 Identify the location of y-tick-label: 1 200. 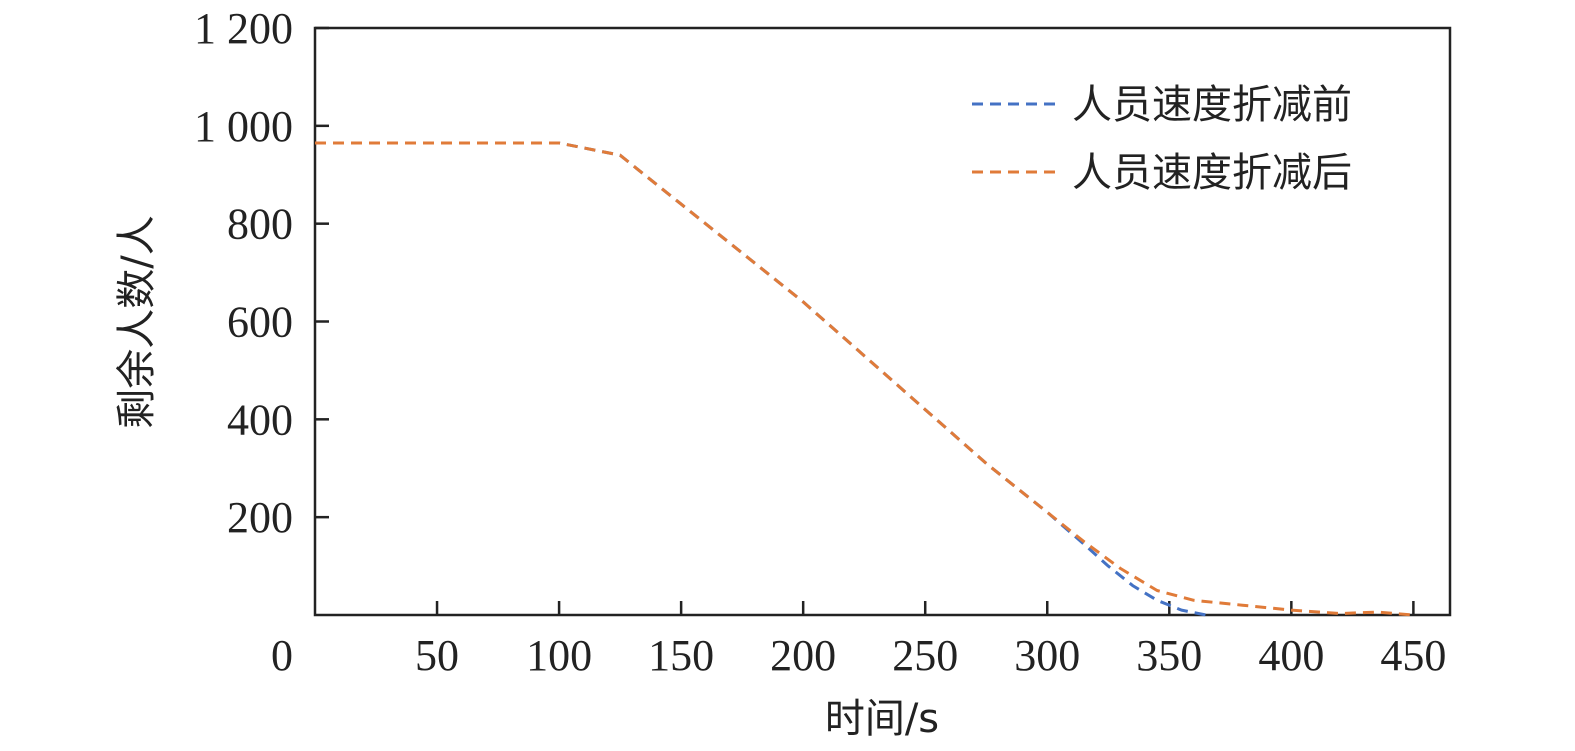
(243, 28).